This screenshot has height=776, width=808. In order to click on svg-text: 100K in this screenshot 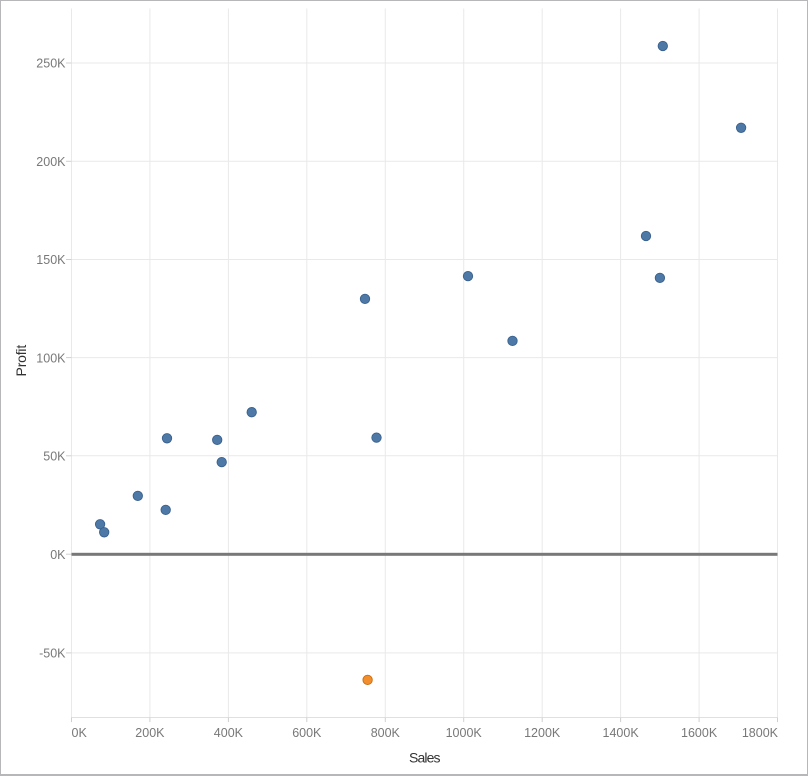, I will do `click(51, 358)`.